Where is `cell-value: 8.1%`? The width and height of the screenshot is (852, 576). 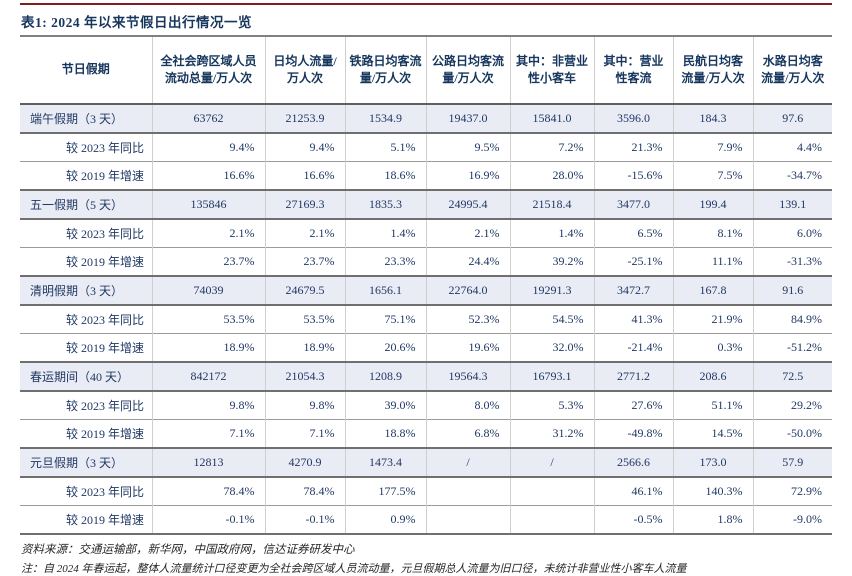 cell-value: 8.1% is located at coordinates (712, 233).